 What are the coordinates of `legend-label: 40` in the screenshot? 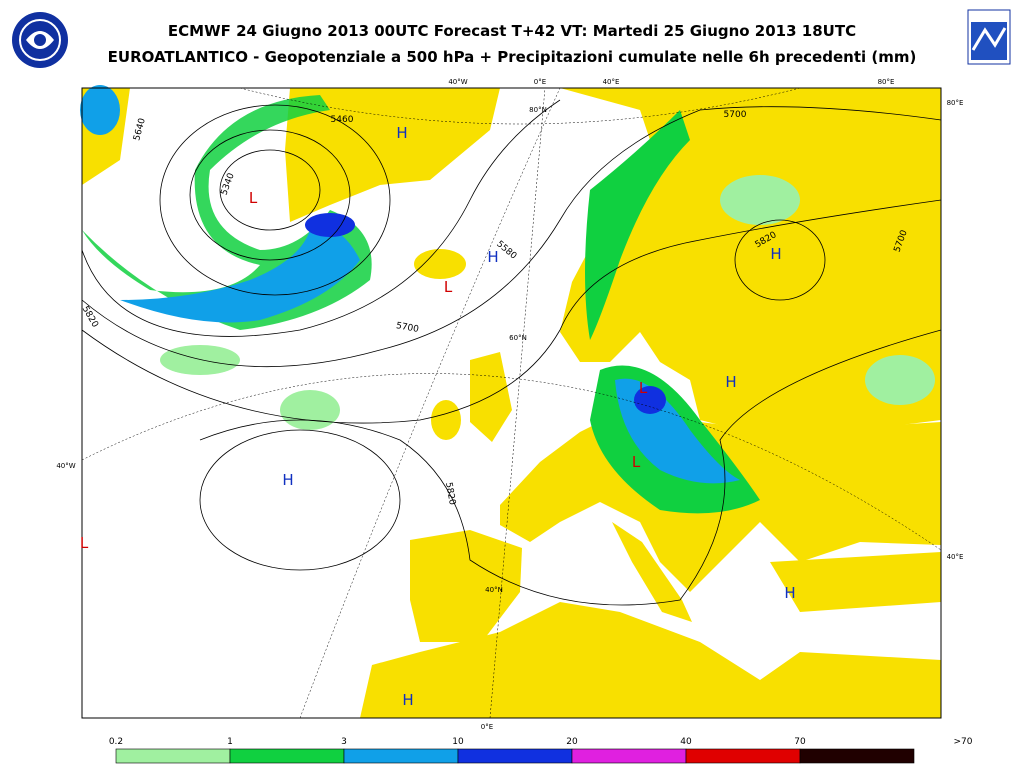 It's located at (686, 742).